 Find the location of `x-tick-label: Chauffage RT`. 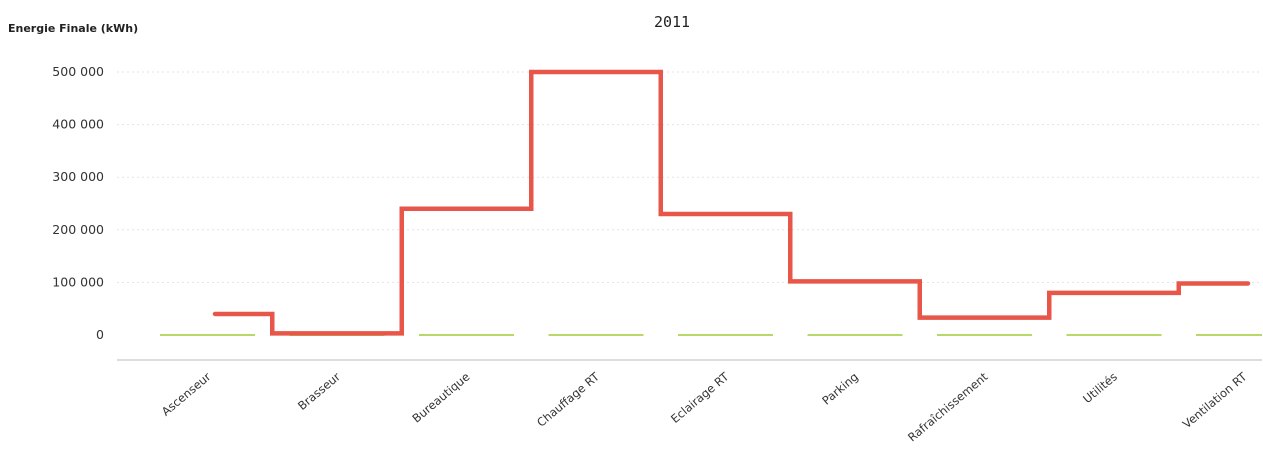

x-tick-label: Chauffage RT is located at coordinates (568, 399).